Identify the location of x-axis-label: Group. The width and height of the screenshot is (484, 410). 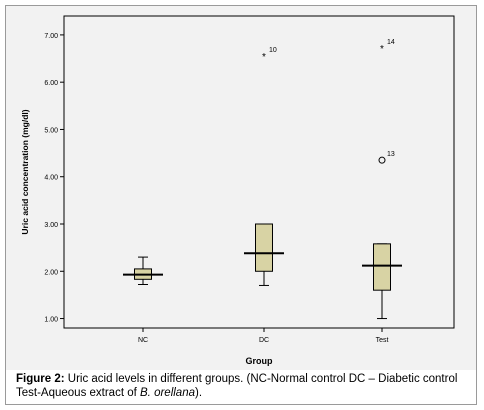
(259, 361).